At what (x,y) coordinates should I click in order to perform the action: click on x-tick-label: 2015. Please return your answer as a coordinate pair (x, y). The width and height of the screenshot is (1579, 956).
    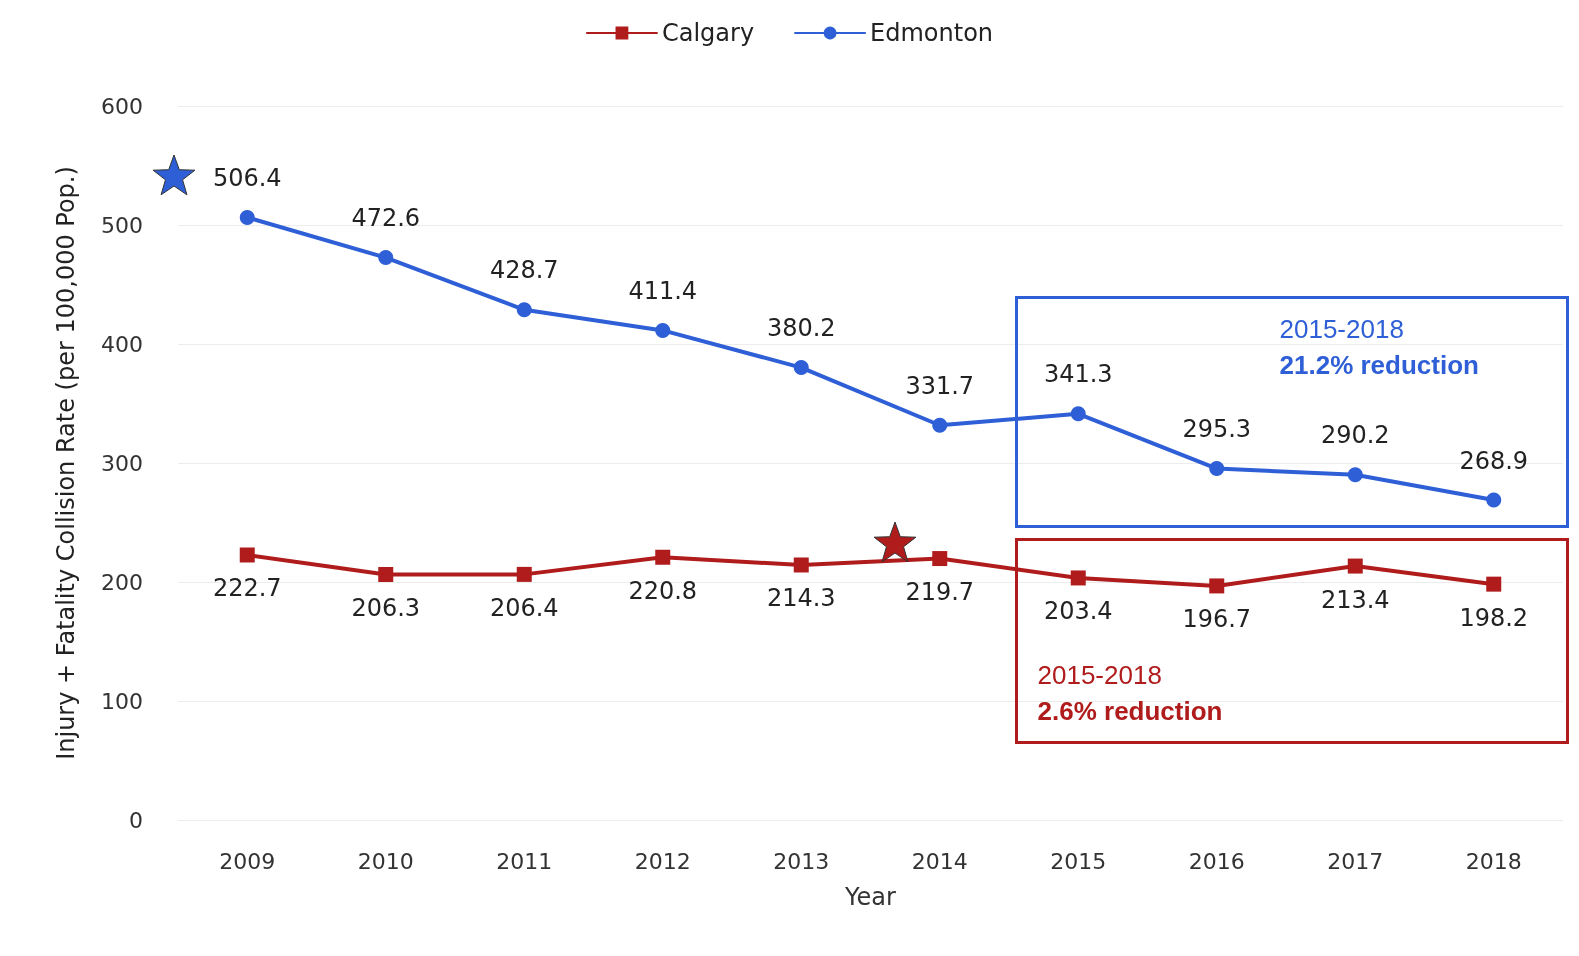
    Looking at the image, I should click on (1078, 861).